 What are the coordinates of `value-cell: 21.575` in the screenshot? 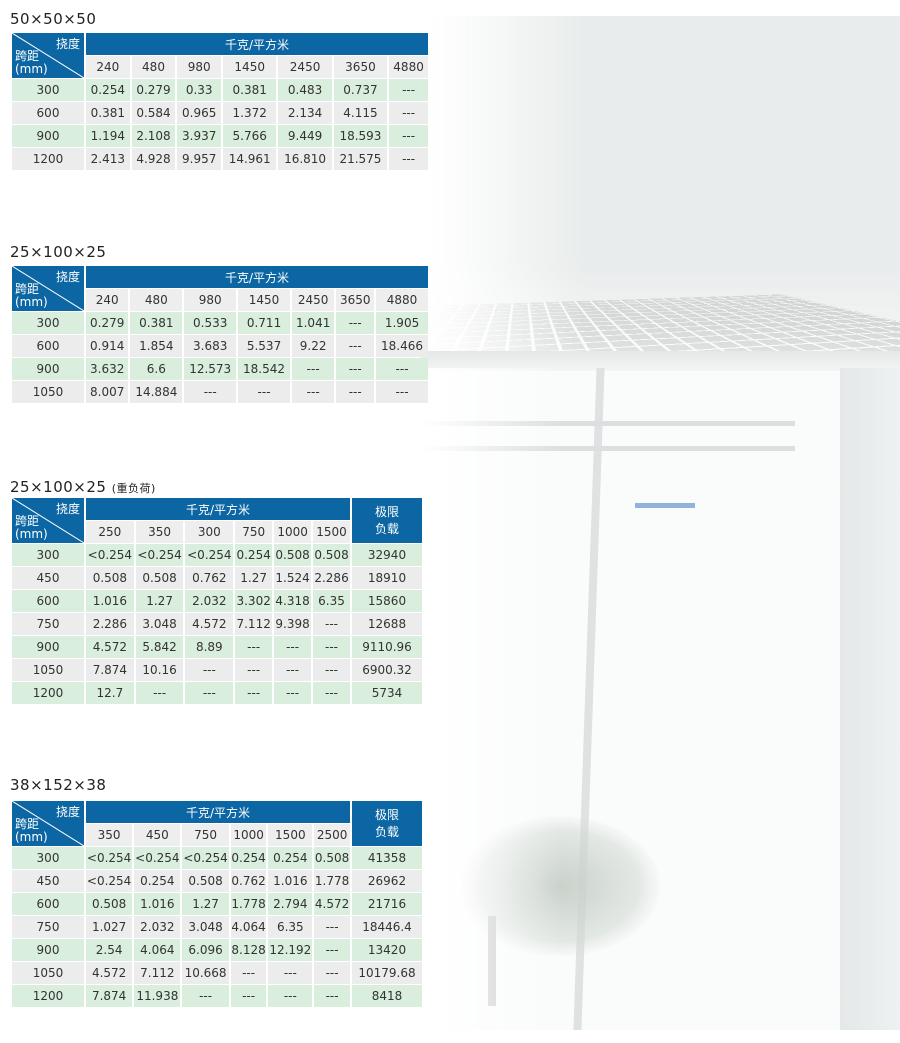 It's located at (360, 159).